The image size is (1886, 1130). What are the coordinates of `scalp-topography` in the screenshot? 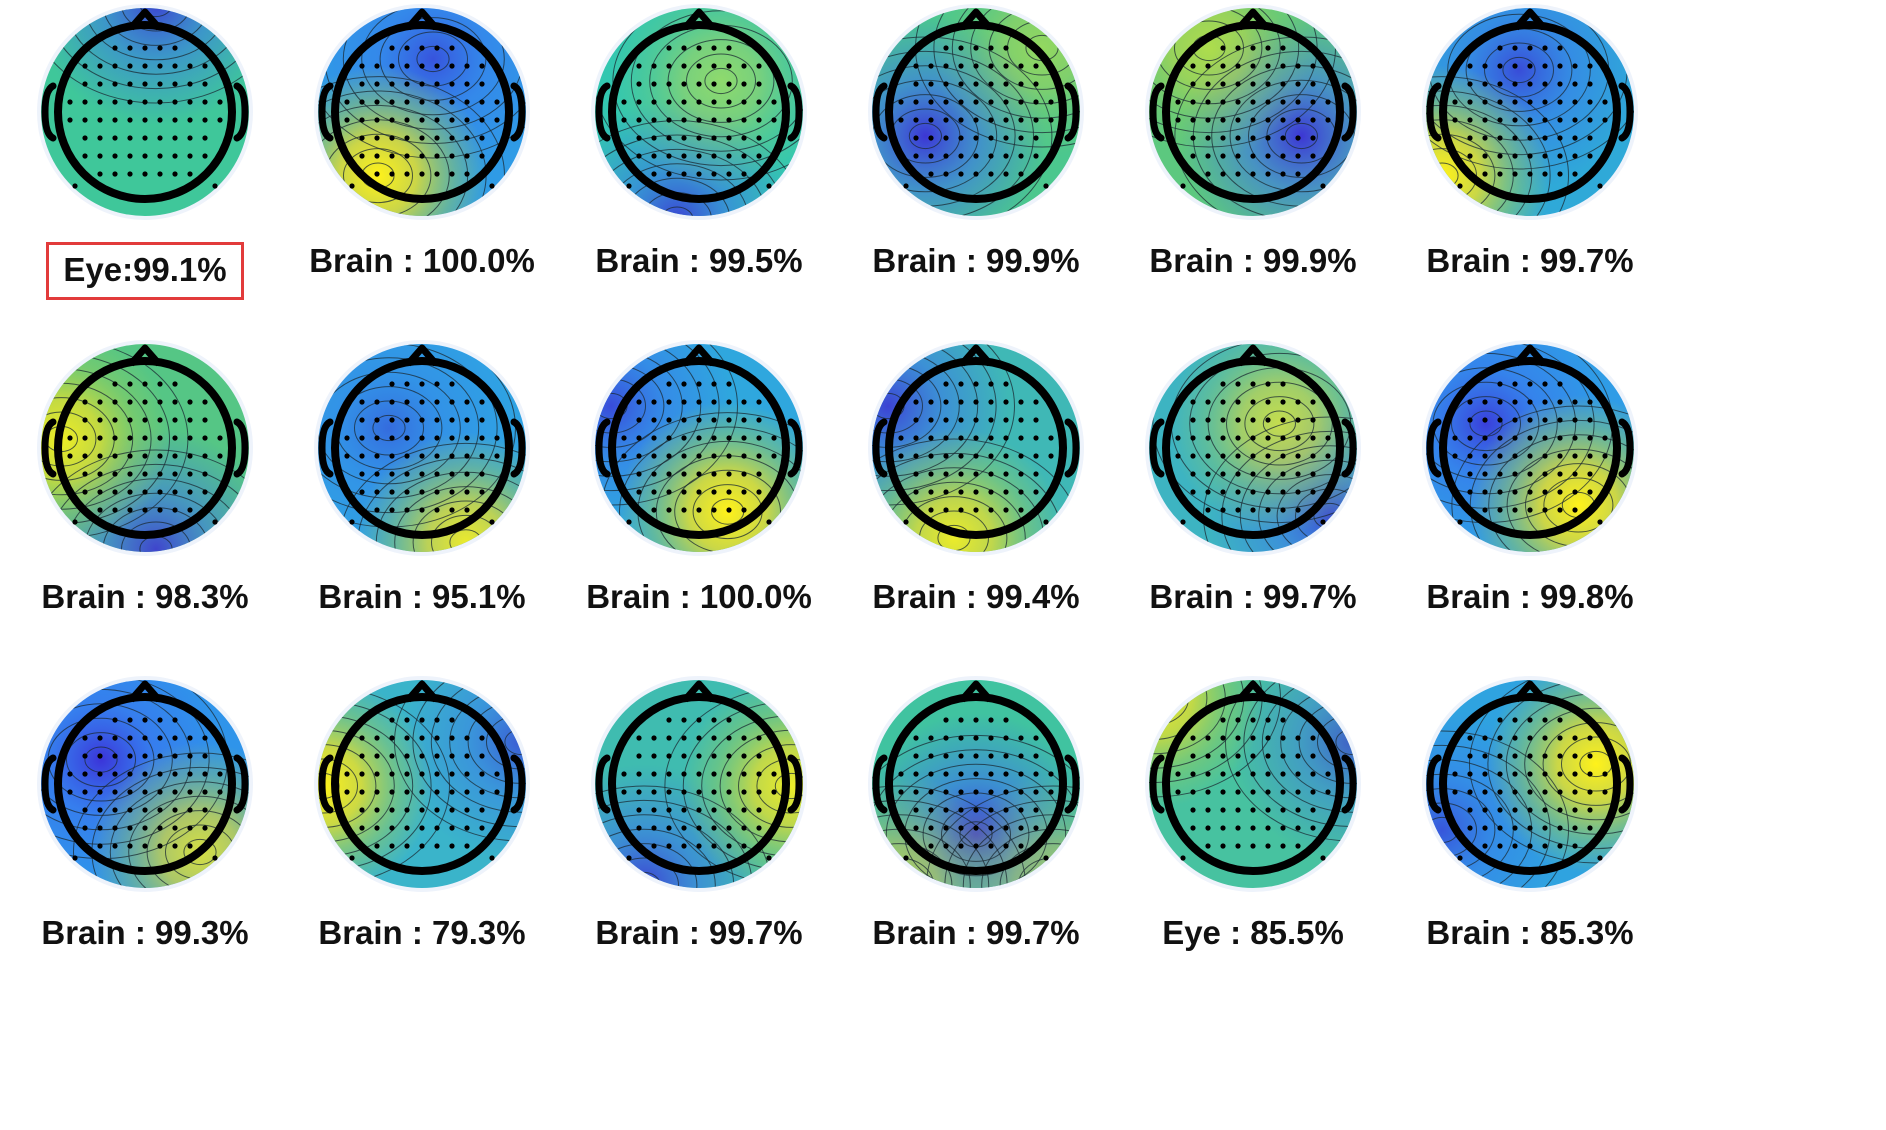 It's located at (145, 448).